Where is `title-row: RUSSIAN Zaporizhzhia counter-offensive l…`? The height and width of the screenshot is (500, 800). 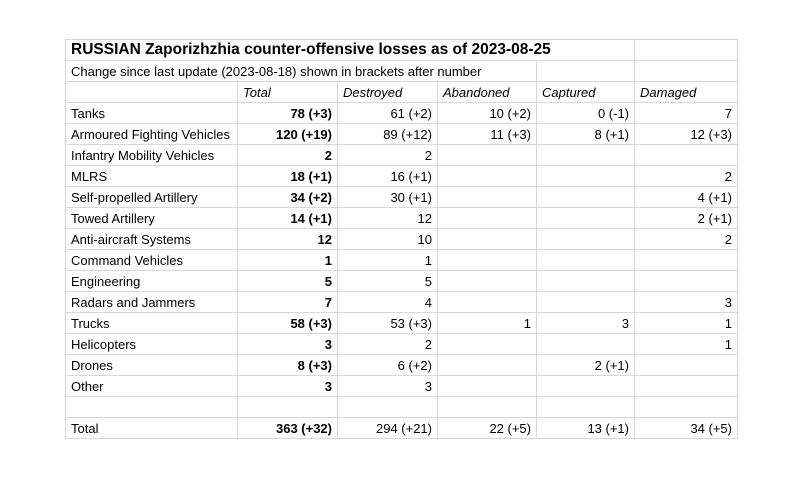
title-row: RUSSIAN Zaporizhzhia counter-offensive l… is located at coordinates (401, 50).